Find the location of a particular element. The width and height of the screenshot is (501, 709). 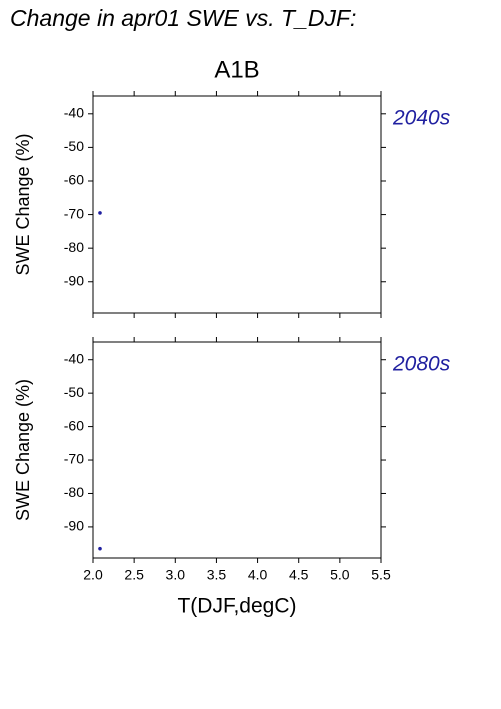

x-tick-label: 4.5 is located at coordinates (299, 575).